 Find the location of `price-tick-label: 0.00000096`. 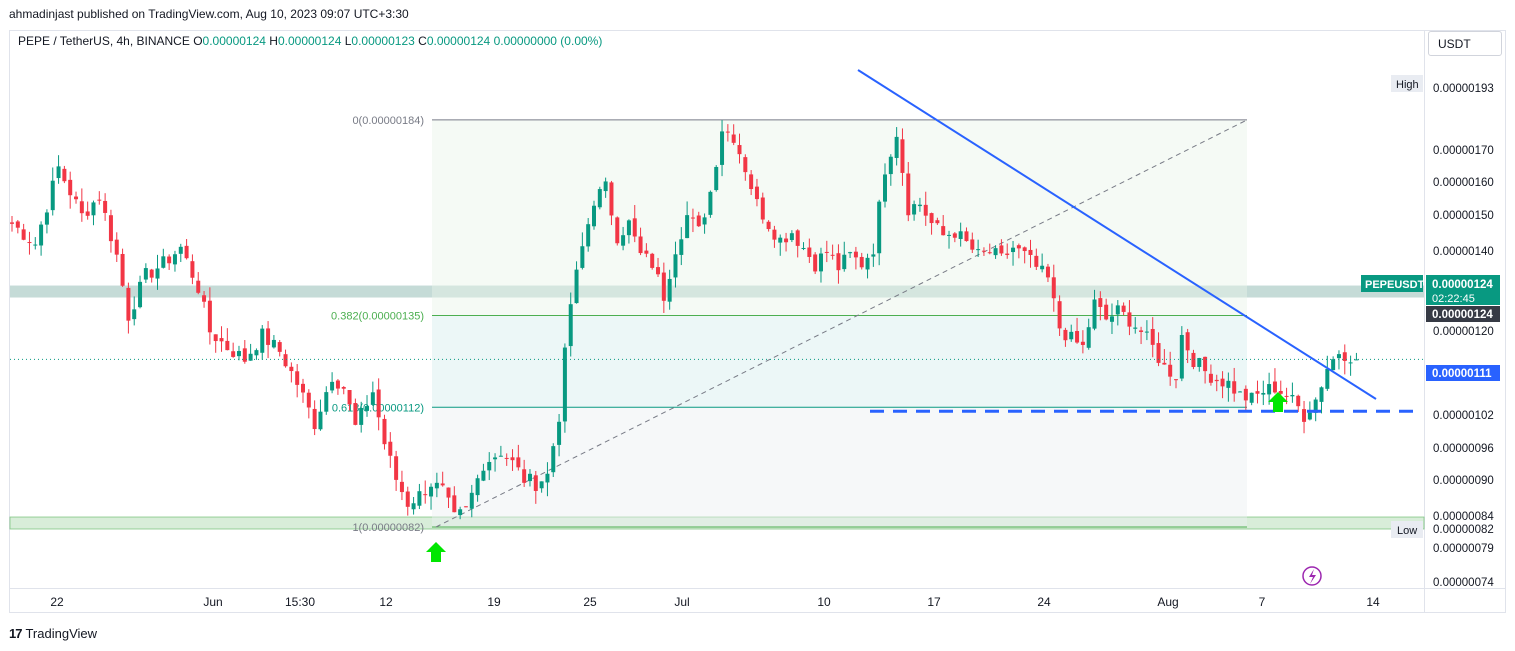

price-tick-label: 0.00000096 is located at coordinates (1463, 449).